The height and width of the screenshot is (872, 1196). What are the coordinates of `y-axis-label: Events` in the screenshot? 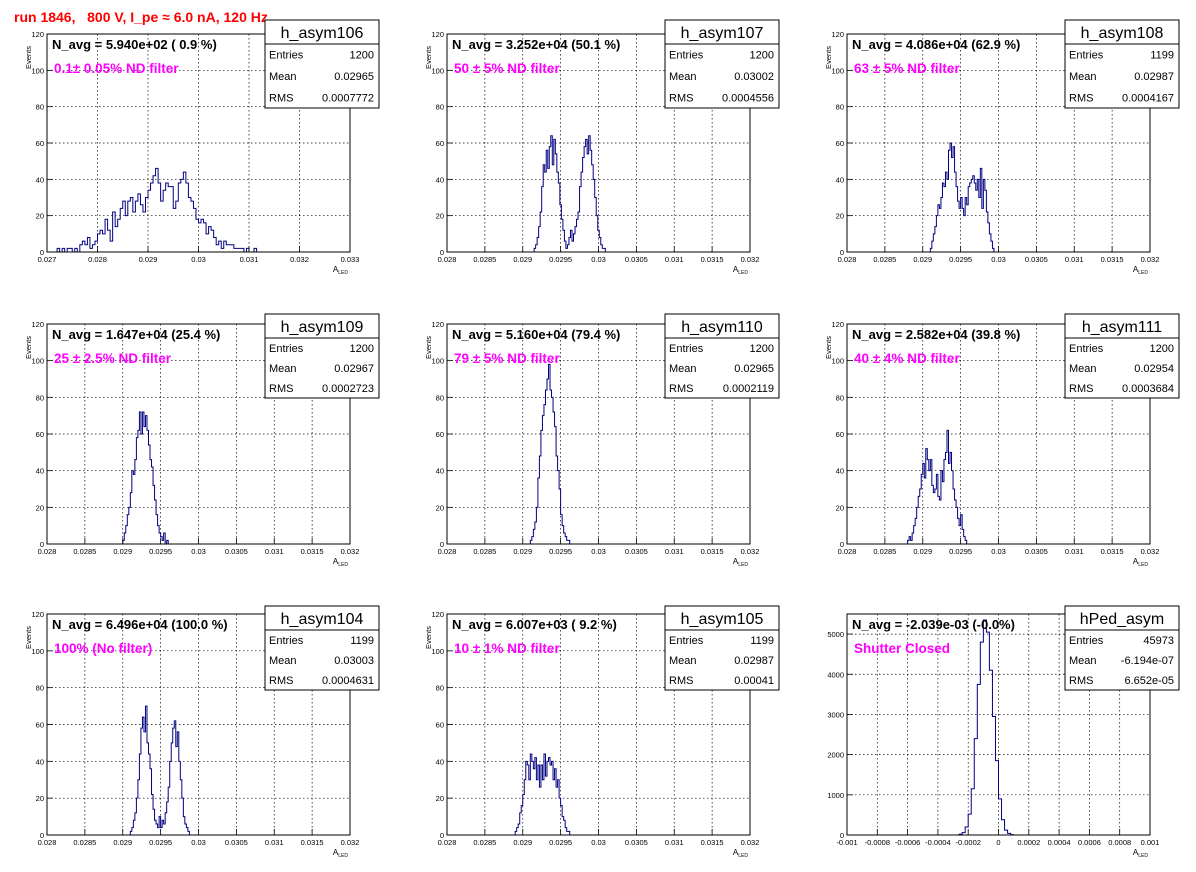 It's located at (28, 637).